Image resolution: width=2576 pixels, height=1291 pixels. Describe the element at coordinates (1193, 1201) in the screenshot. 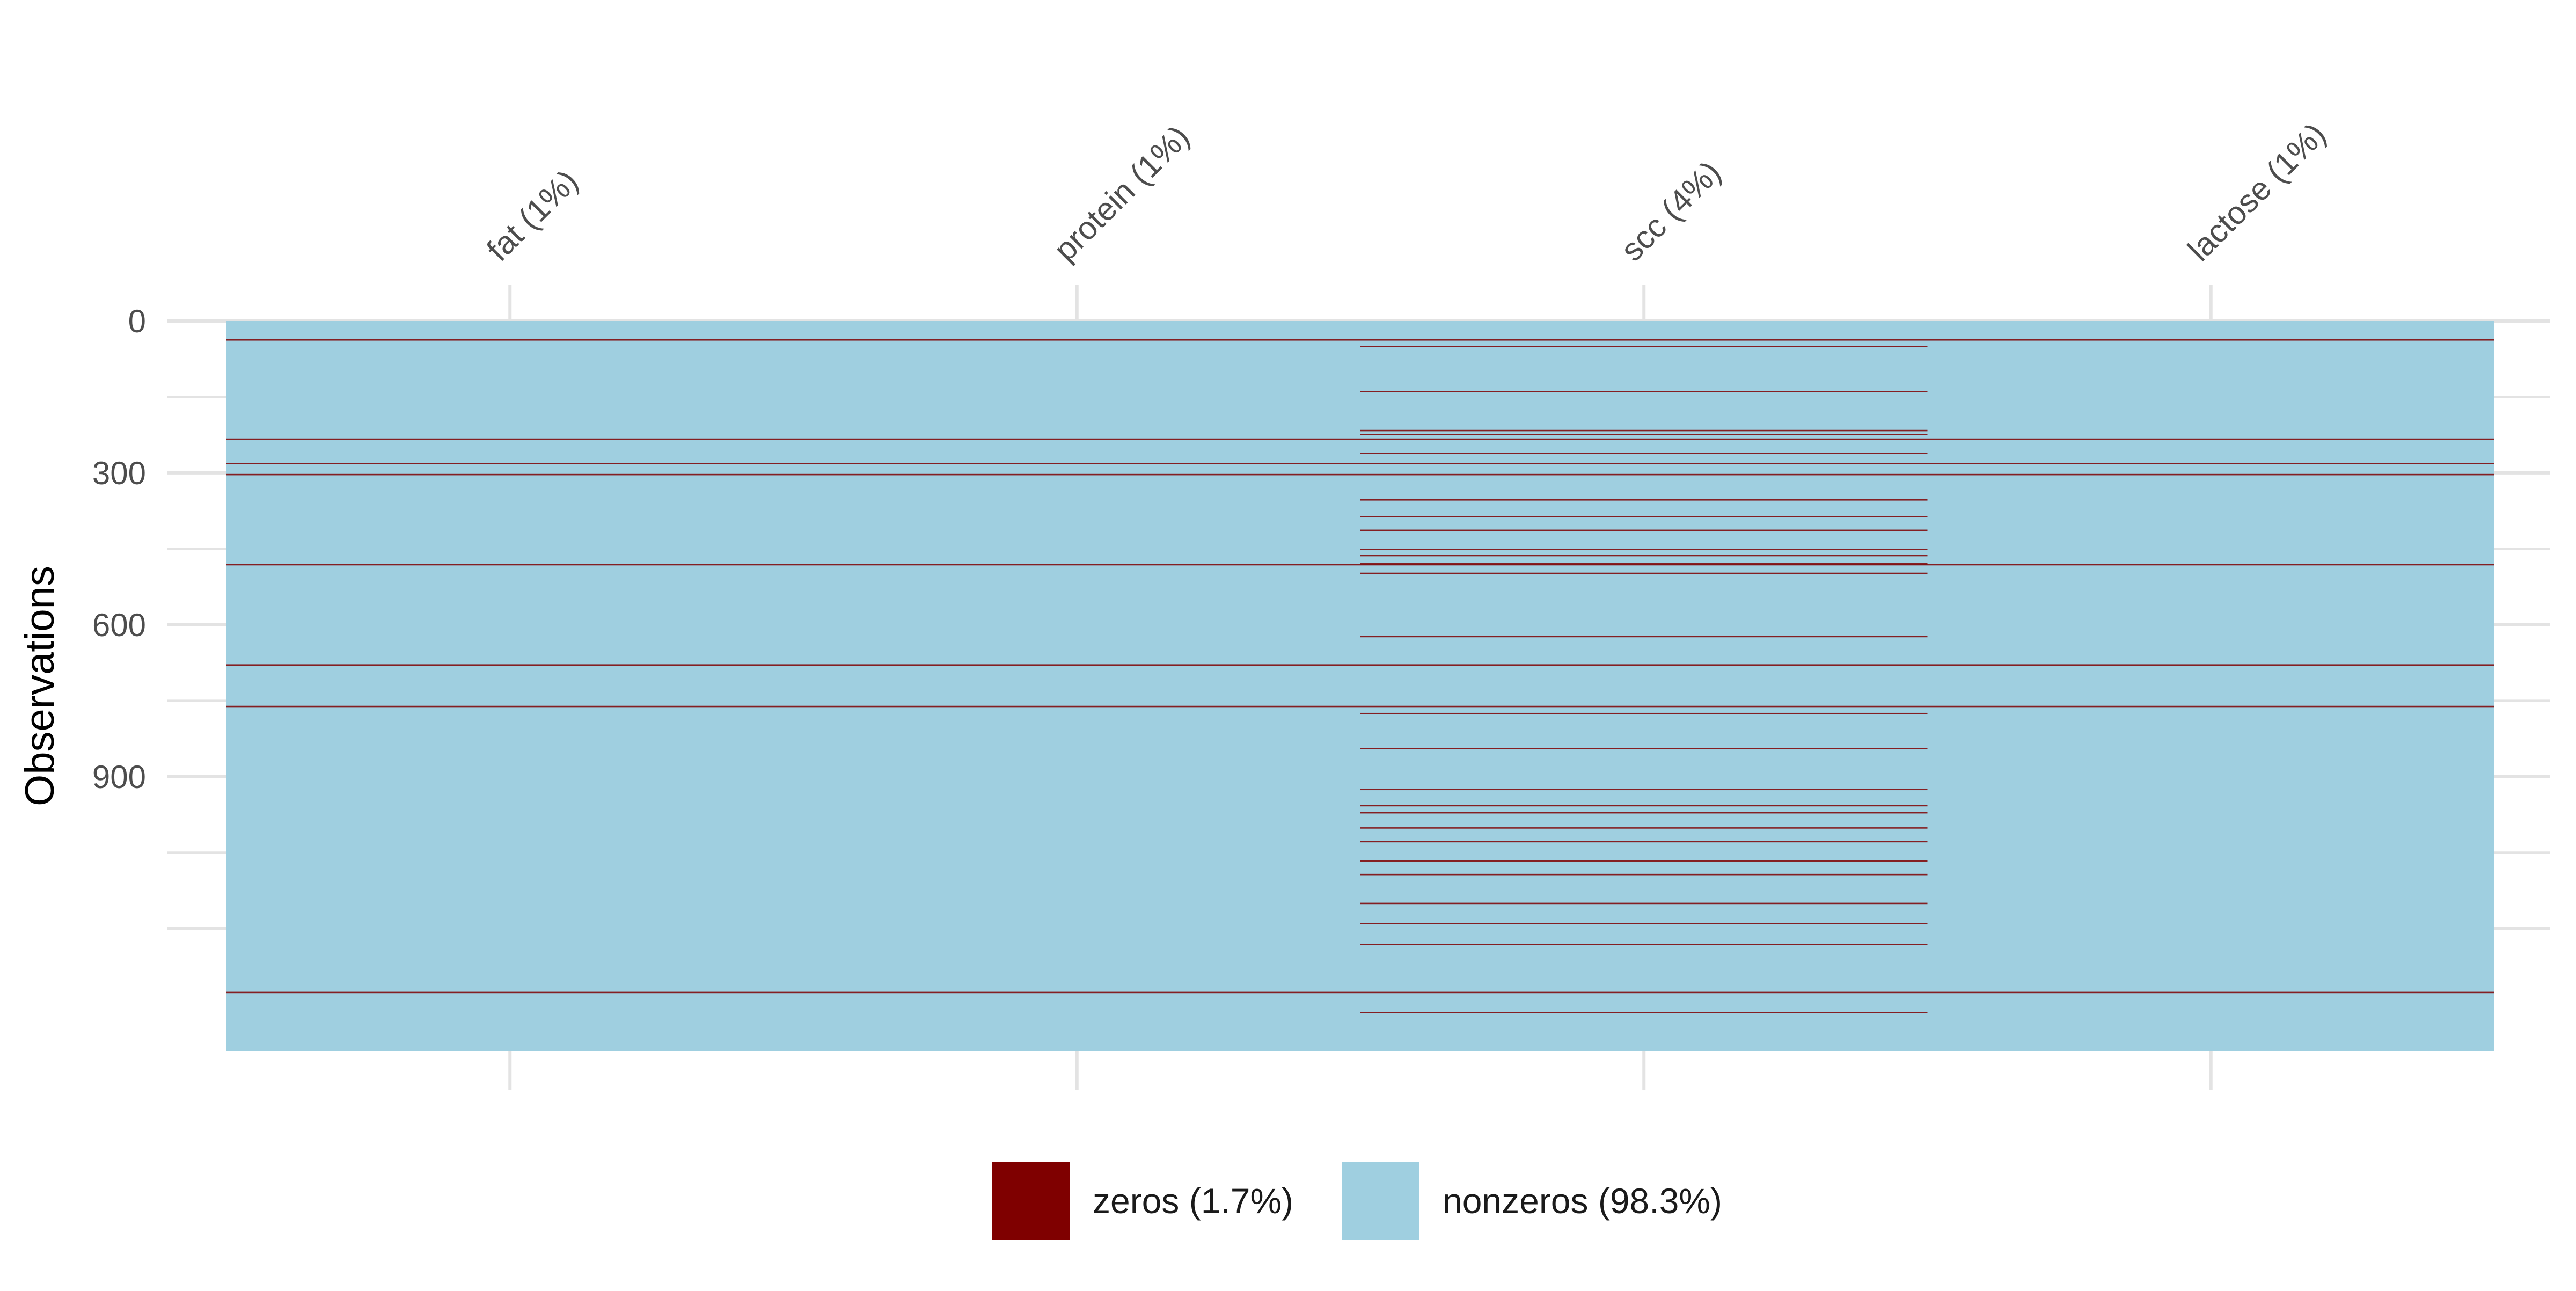

I see `legend-label: zeros (1.7%)` at that location.